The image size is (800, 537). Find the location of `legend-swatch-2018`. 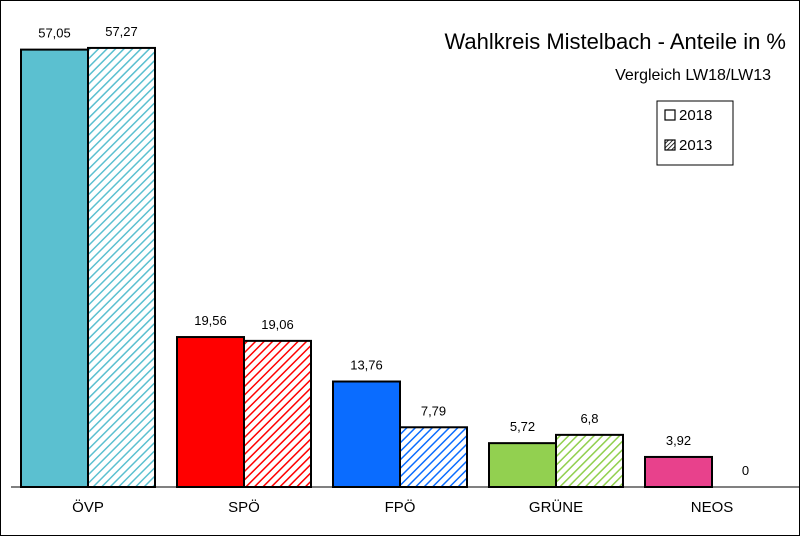

legend-swatch-2018 is located at coordinates (670, 115).